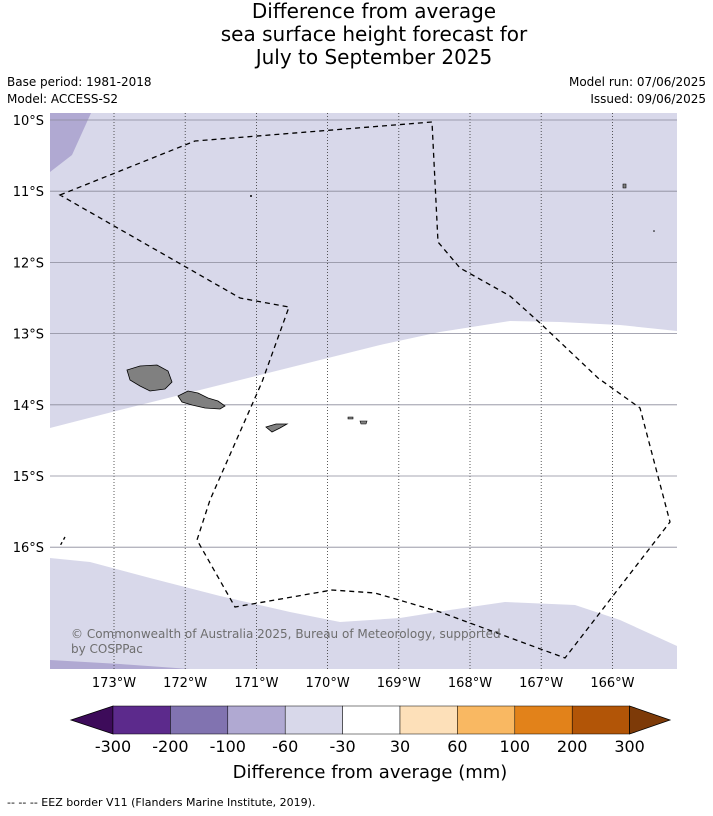  I want to click on colorbar-title: Difference from average (mm), so click(370, 772).